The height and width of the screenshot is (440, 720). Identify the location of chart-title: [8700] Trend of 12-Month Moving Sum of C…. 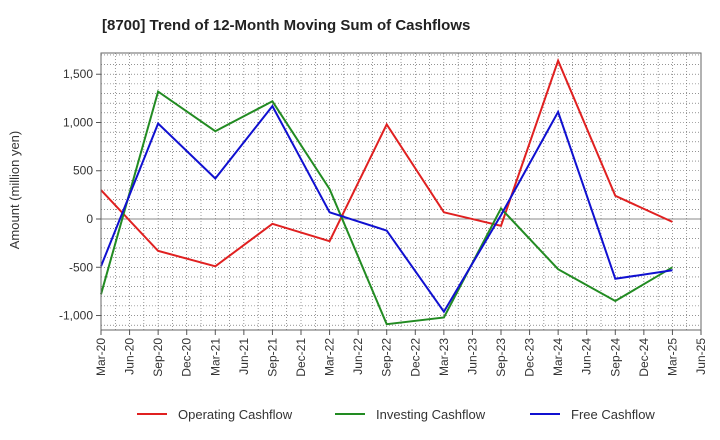
(286, 25).